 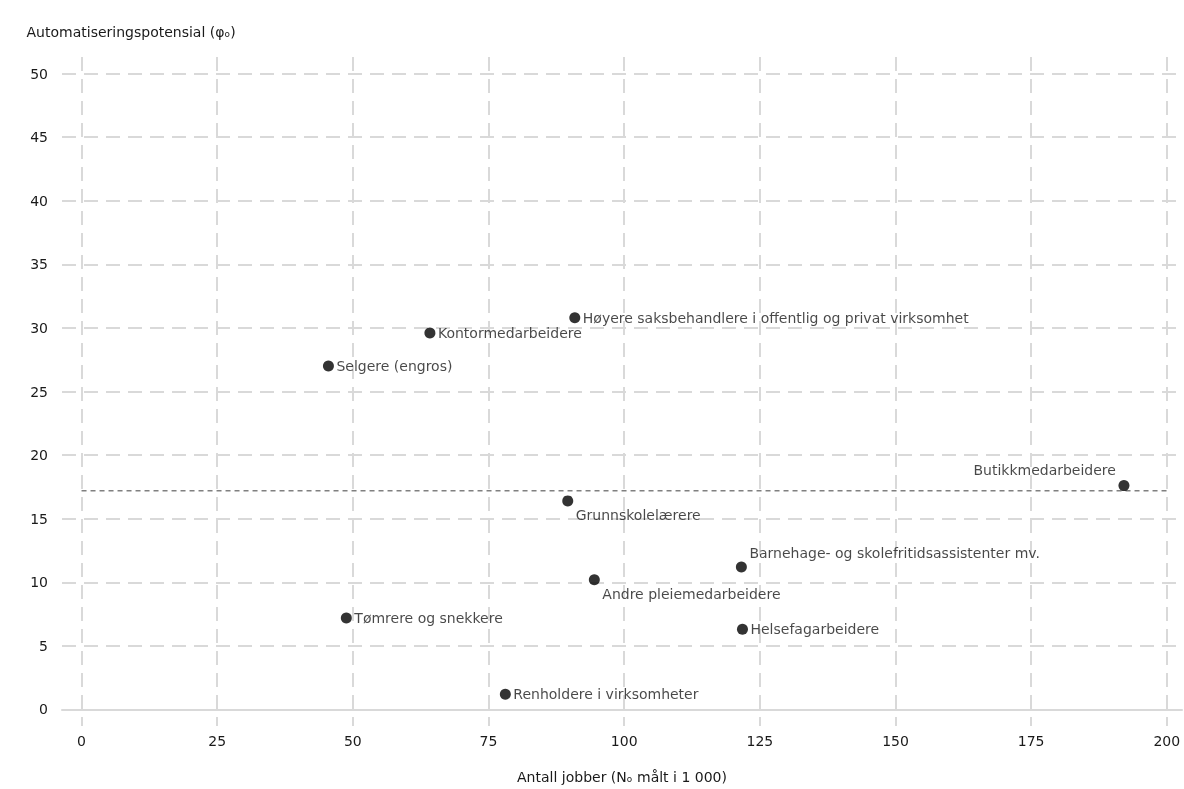 What do you see at coordinates (776, 317) in the screenshot?
I see `annotation: Høyere saksbehandlere i offentlig og privat virksomhet` at bounding box center [776, 317].